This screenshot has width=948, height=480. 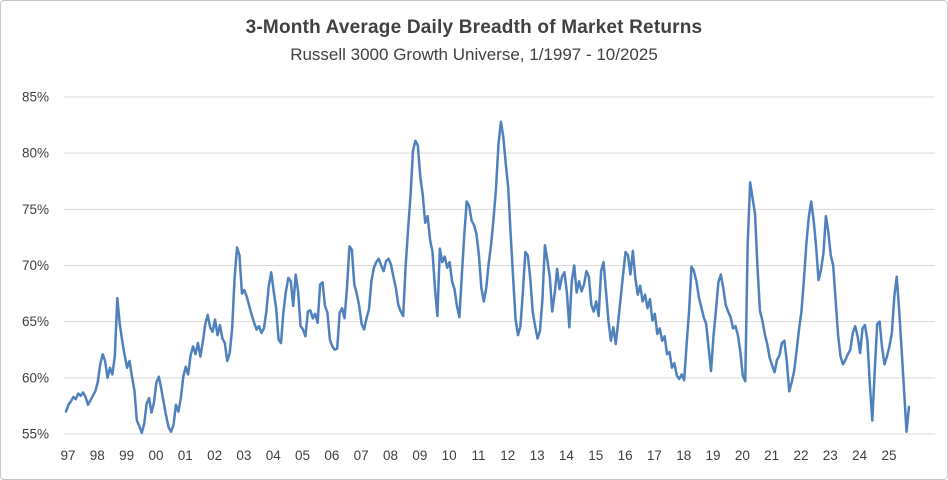 What do you see at coordinates (419, 455) in the screenshot?
I see `x-axis-tick-label: 09` at bounding box center [419, 455].